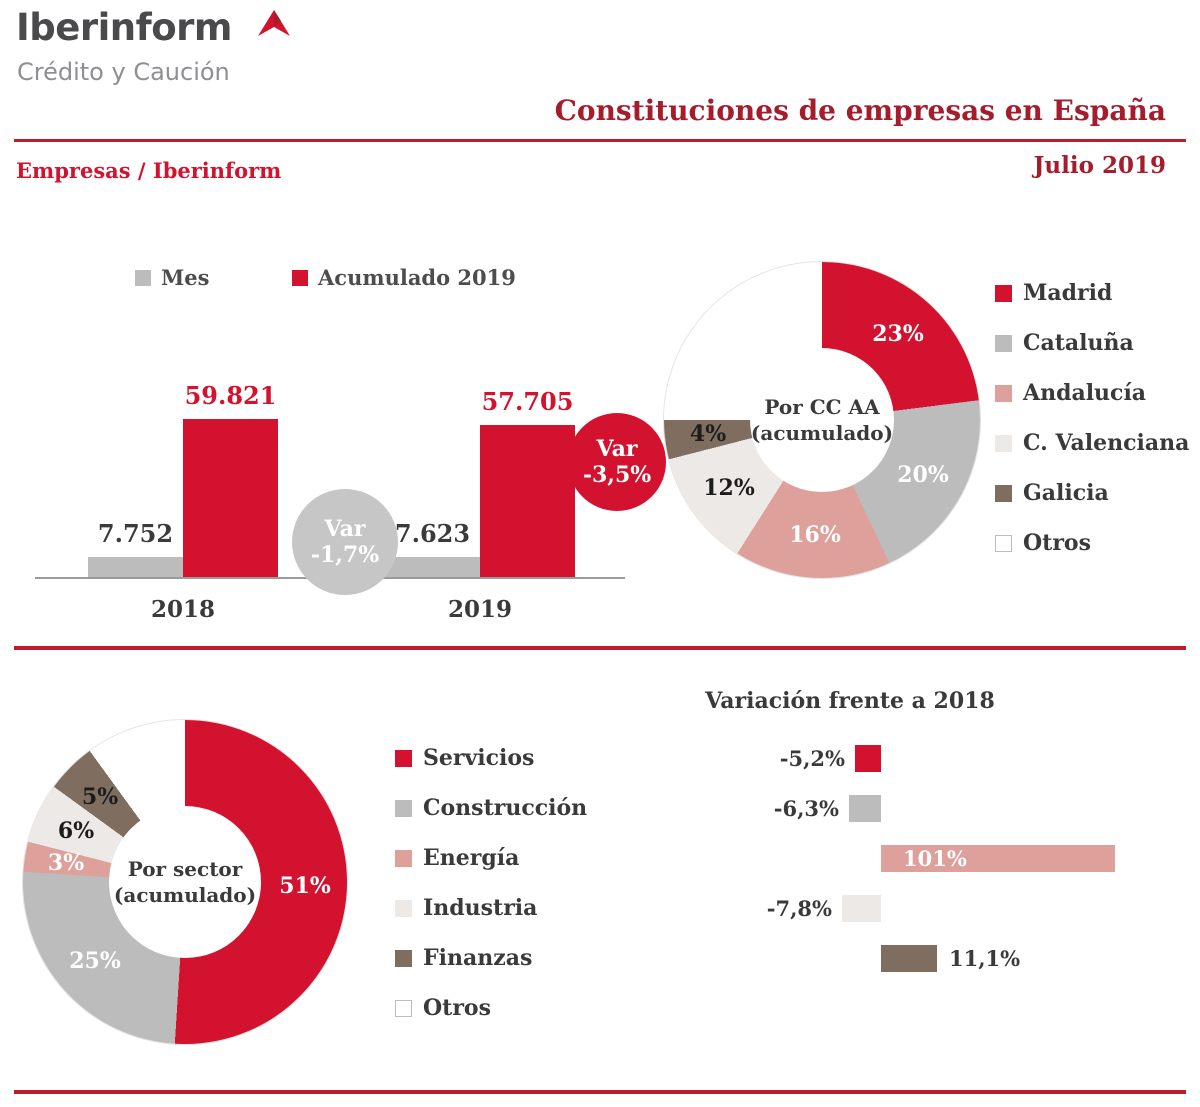 This screenshot has width=1200, height=1107. What do you see at coordinates (143, 277) in the screenshot?
I see `legend-swatch-mes` at bounding box center [143, 277].